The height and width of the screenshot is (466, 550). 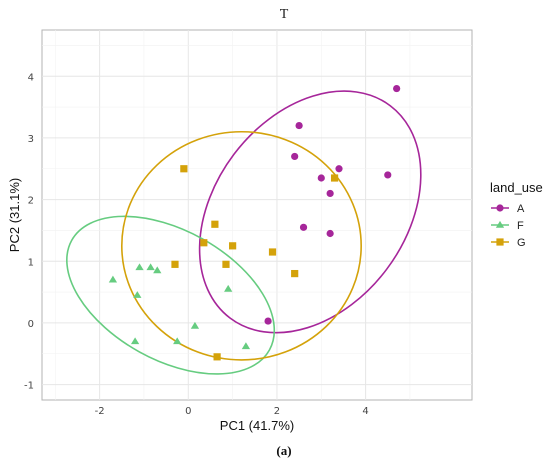 I want to click on figure-caption: (a), so click(x=283, y=450).